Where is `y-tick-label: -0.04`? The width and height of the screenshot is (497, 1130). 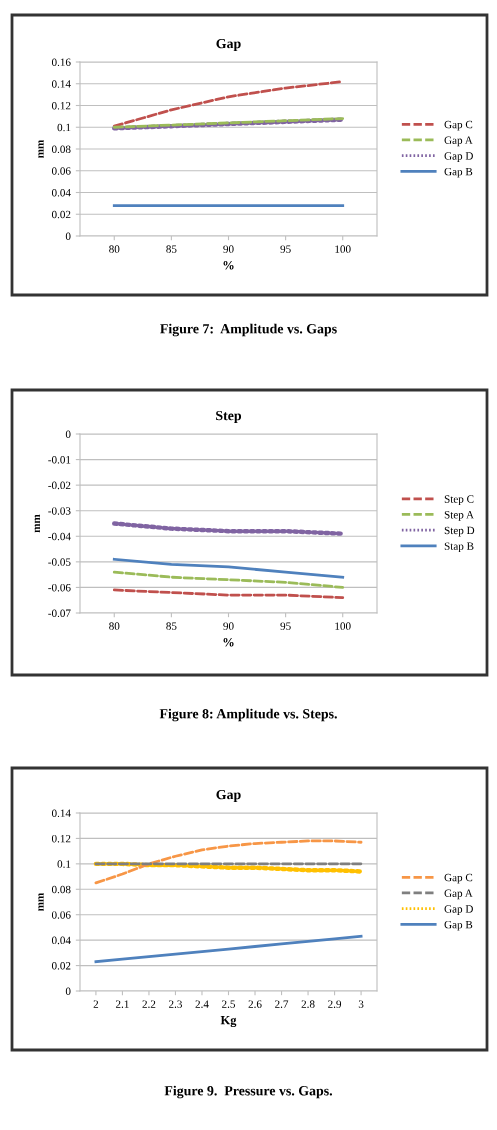
y-tick-label: -0.04 is located at coordinates (59, 536).